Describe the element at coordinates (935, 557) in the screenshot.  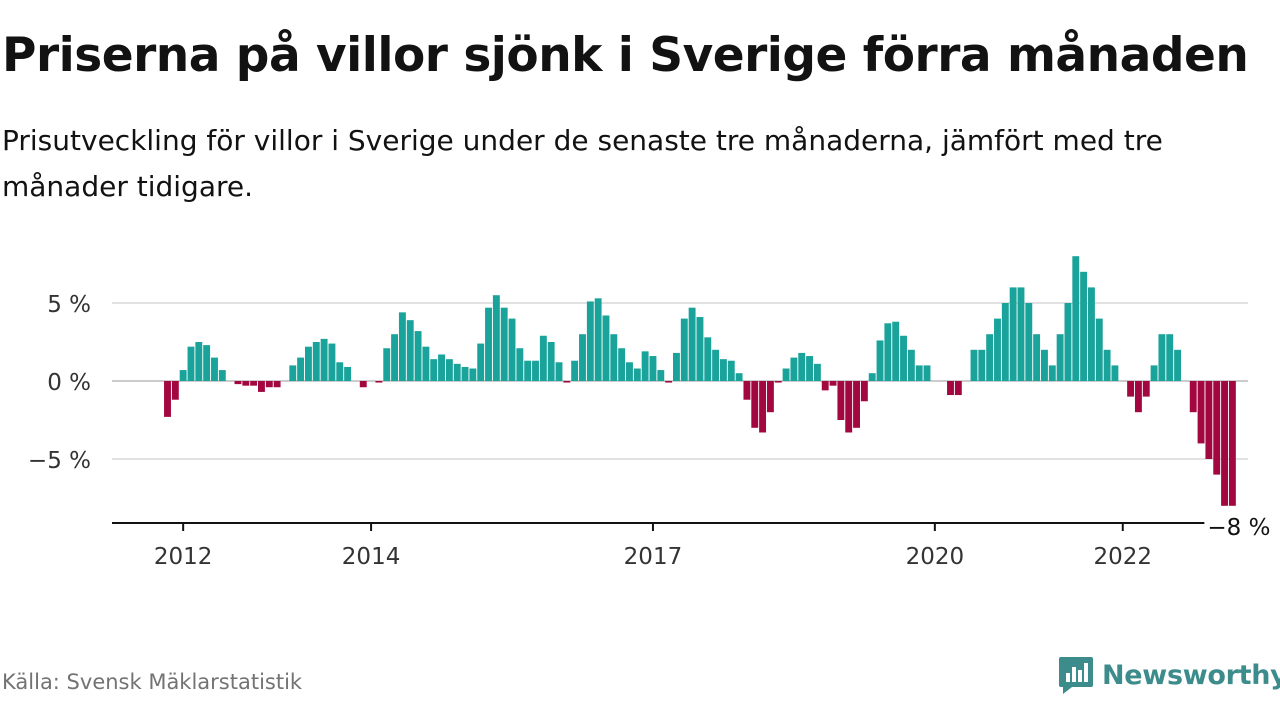
I see `x-tick-label: 2020` at that location.